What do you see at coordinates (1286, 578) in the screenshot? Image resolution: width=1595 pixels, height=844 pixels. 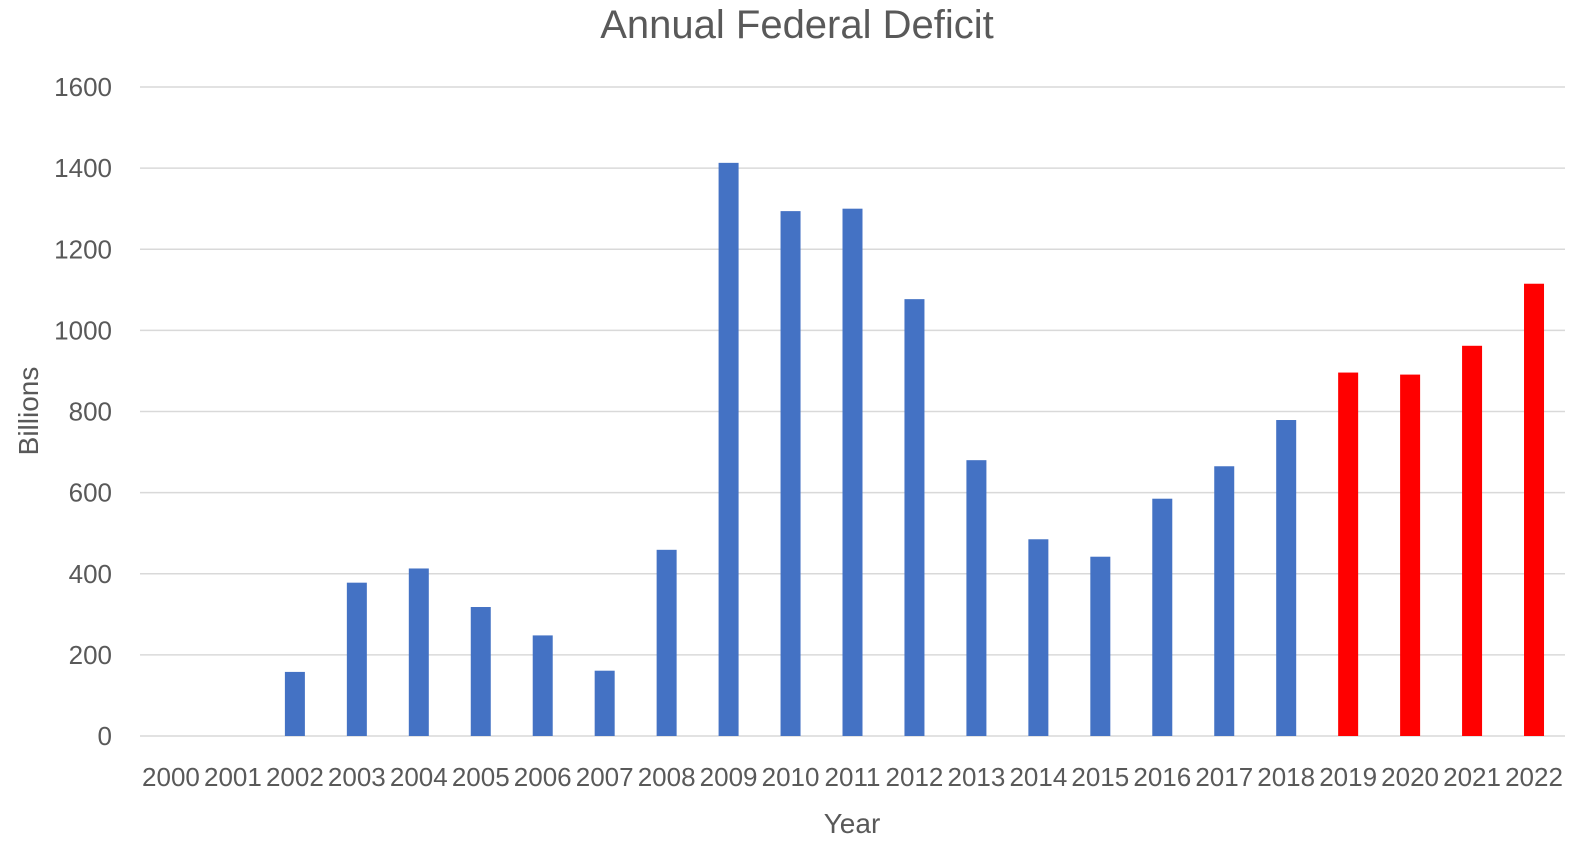 I see `bar-2018` at bounding box center [1286, 578].